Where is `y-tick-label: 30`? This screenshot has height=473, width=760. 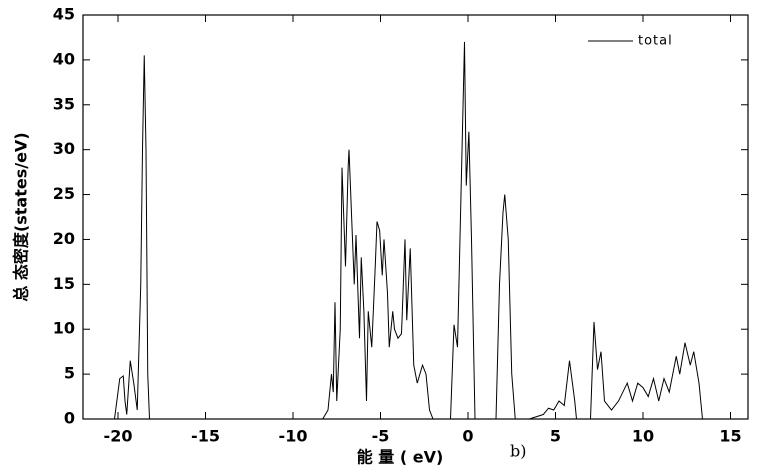
y-tick-label: 30 is located at coordinates (64, 148).